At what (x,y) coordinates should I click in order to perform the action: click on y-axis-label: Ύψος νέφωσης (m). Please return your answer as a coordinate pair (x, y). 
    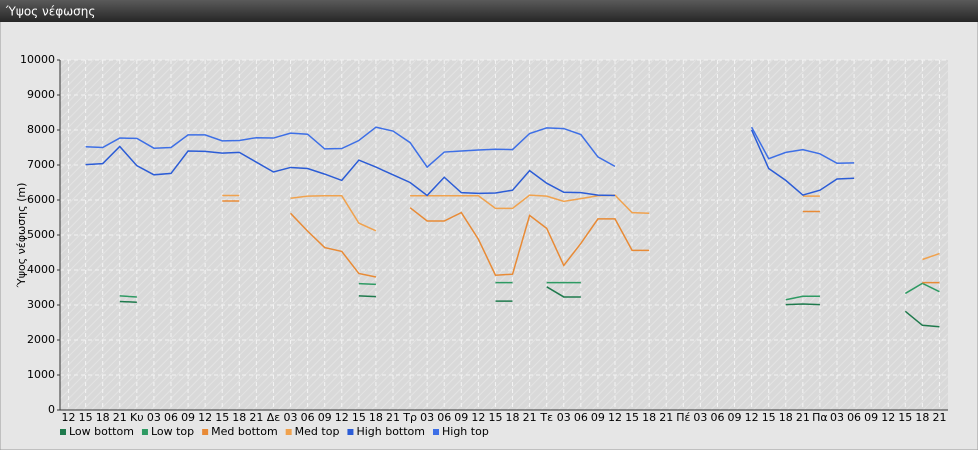
    Looking at the image, I should click on (21, 236).